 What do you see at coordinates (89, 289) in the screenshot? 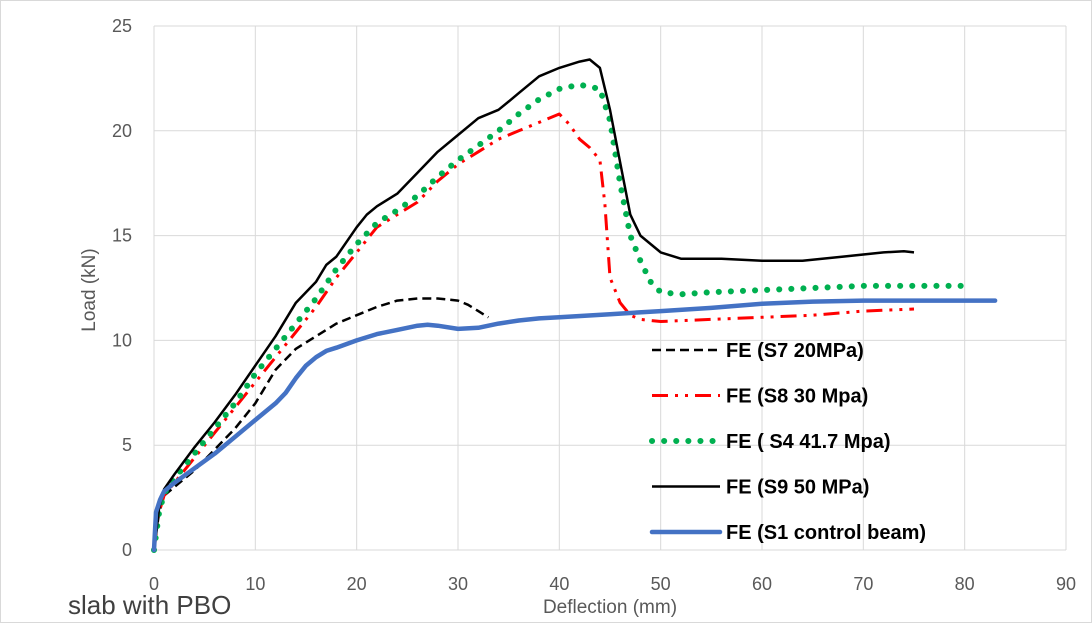
I see `y-axis-title: Load (kN)` at bounding box center [89, 289].